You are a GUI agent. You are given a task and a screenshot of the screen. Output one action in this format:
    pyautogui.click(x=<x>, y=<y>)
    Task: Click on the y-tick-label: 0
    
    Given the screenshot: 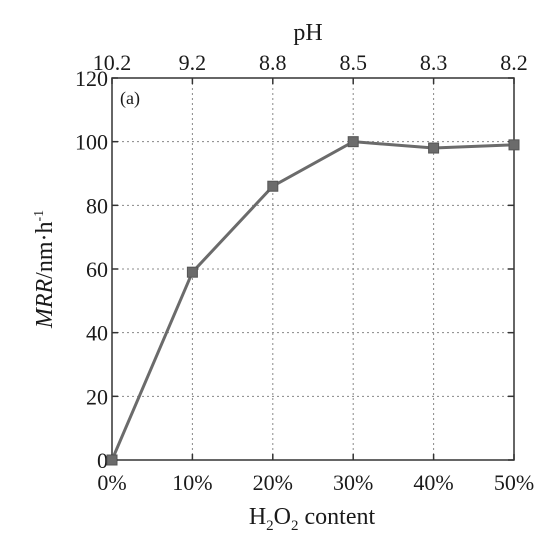 What is the action you would take?
    pyautogui.click(x=102, y=460)
    